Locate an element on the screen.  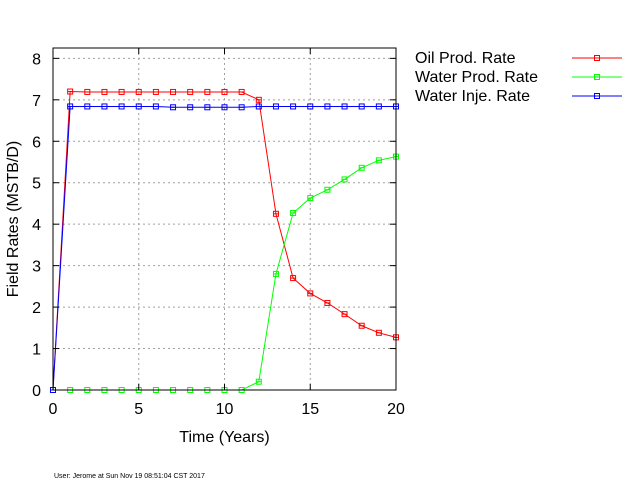
x-tick-label: 20 is located at coordinates (396, 409).